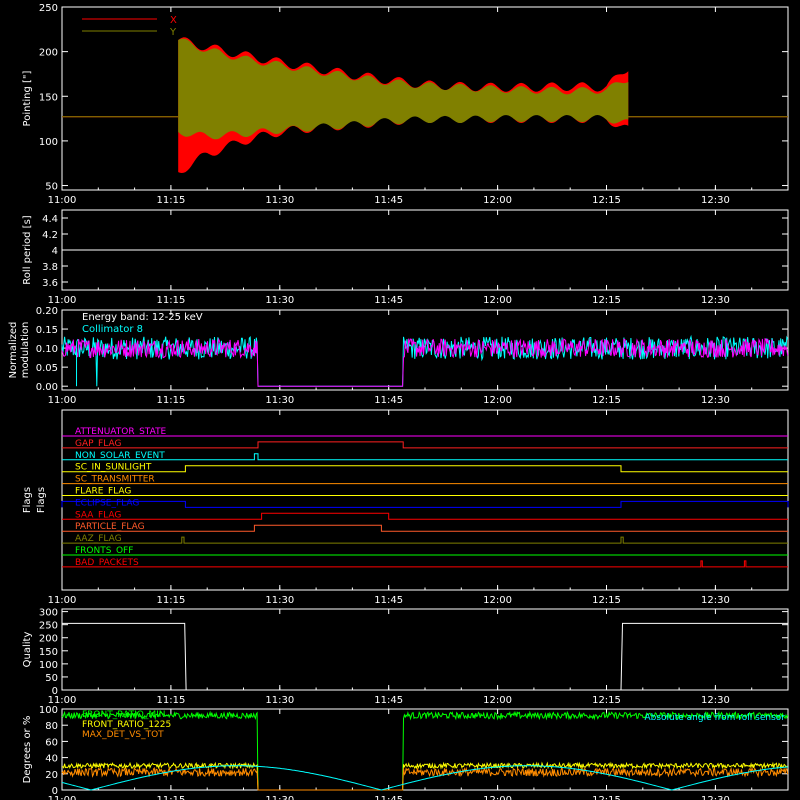 Image resolution: width=800 pixels, height=800 pixels. What do you see at coordinates (142, 317) in the screenshot?
I see `energy-band-label: Energy band: 12-25 keV` at bounding box center [142, 317].